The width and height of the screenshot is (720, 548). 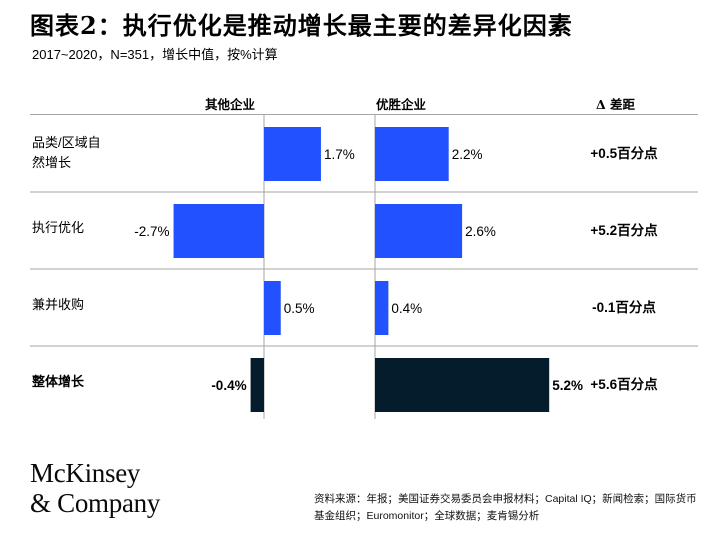 I want to click on chart-subtitle: 2017~2020，N=351，增长中值，按%计算, so click(x=155, y=54).